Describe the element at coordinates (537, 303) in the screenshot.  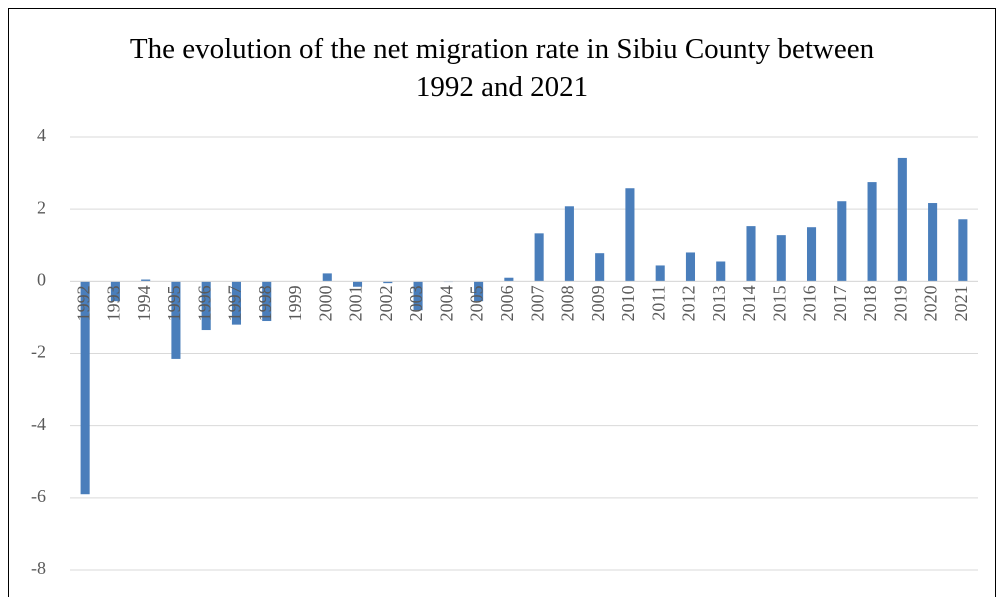
I see `x-tick-label: 2007` at that location.